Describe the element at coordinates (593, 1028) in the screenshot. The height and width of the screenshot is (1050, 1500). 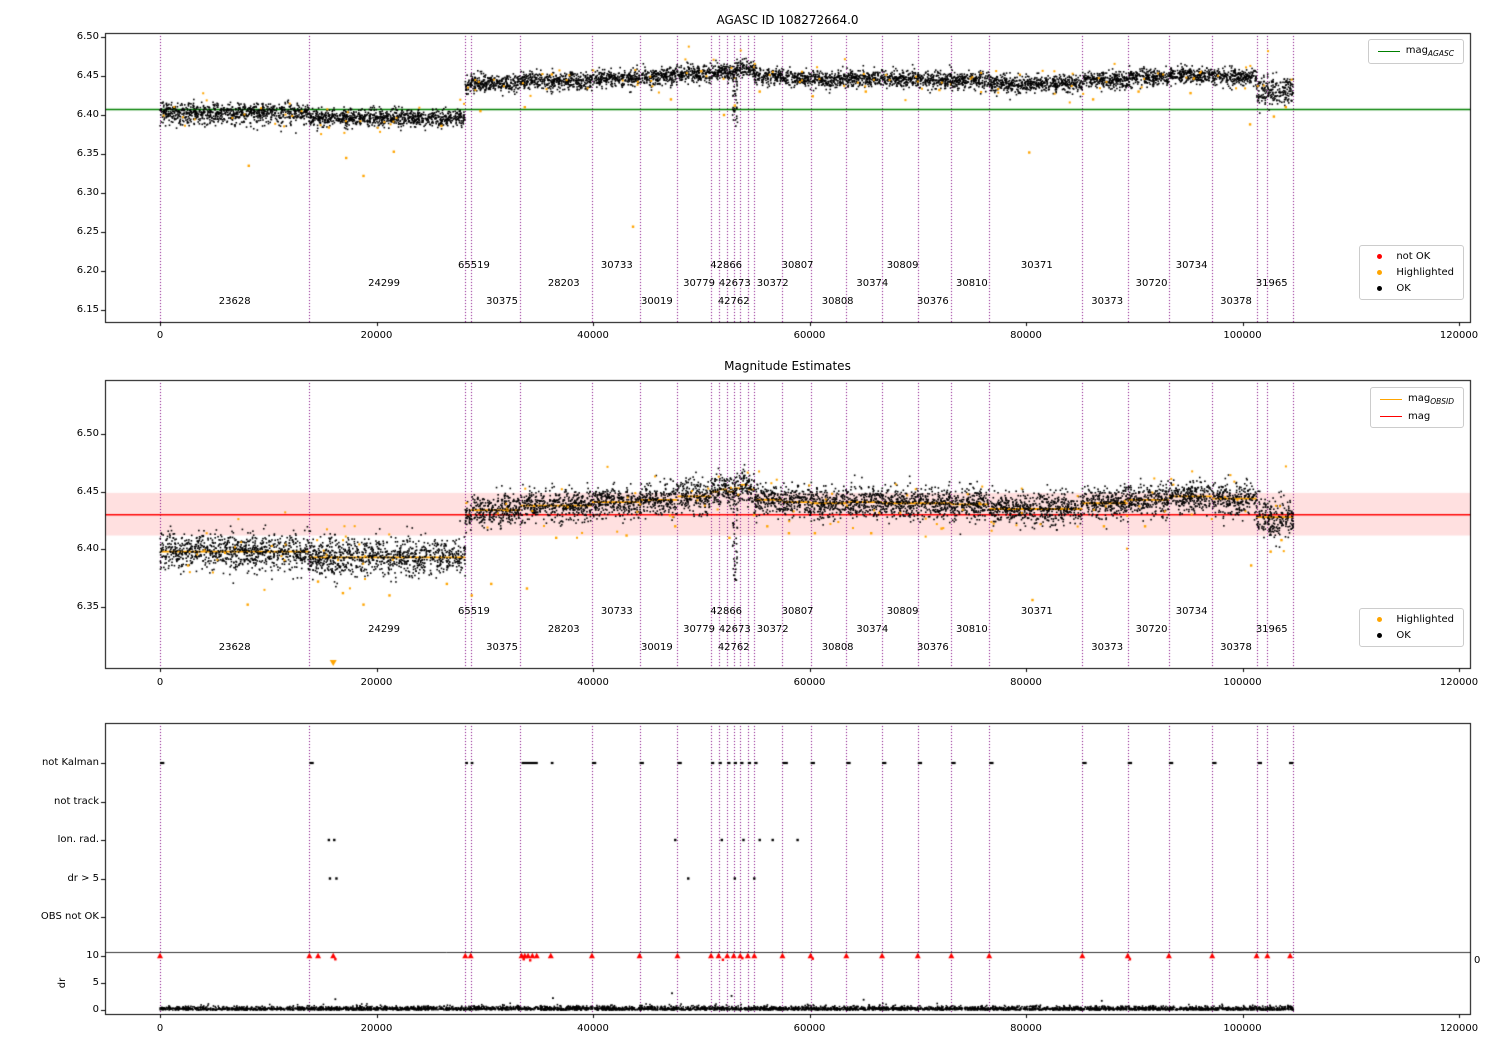
I see `plot3-x-tick-label: 40000` at that location.